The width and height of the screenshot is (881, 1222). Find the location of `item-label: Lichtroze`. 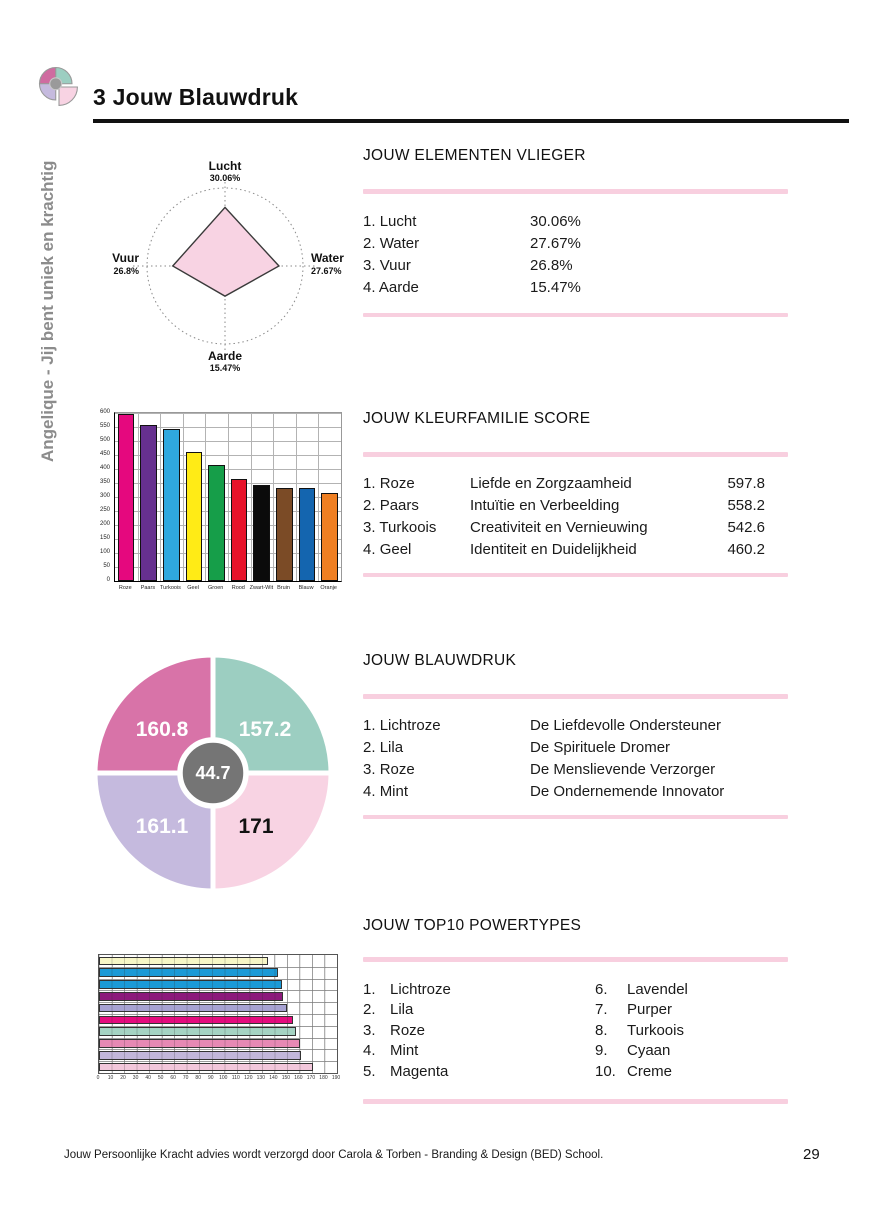

item-label: Lichtroze is located at coordinates (420, 989).